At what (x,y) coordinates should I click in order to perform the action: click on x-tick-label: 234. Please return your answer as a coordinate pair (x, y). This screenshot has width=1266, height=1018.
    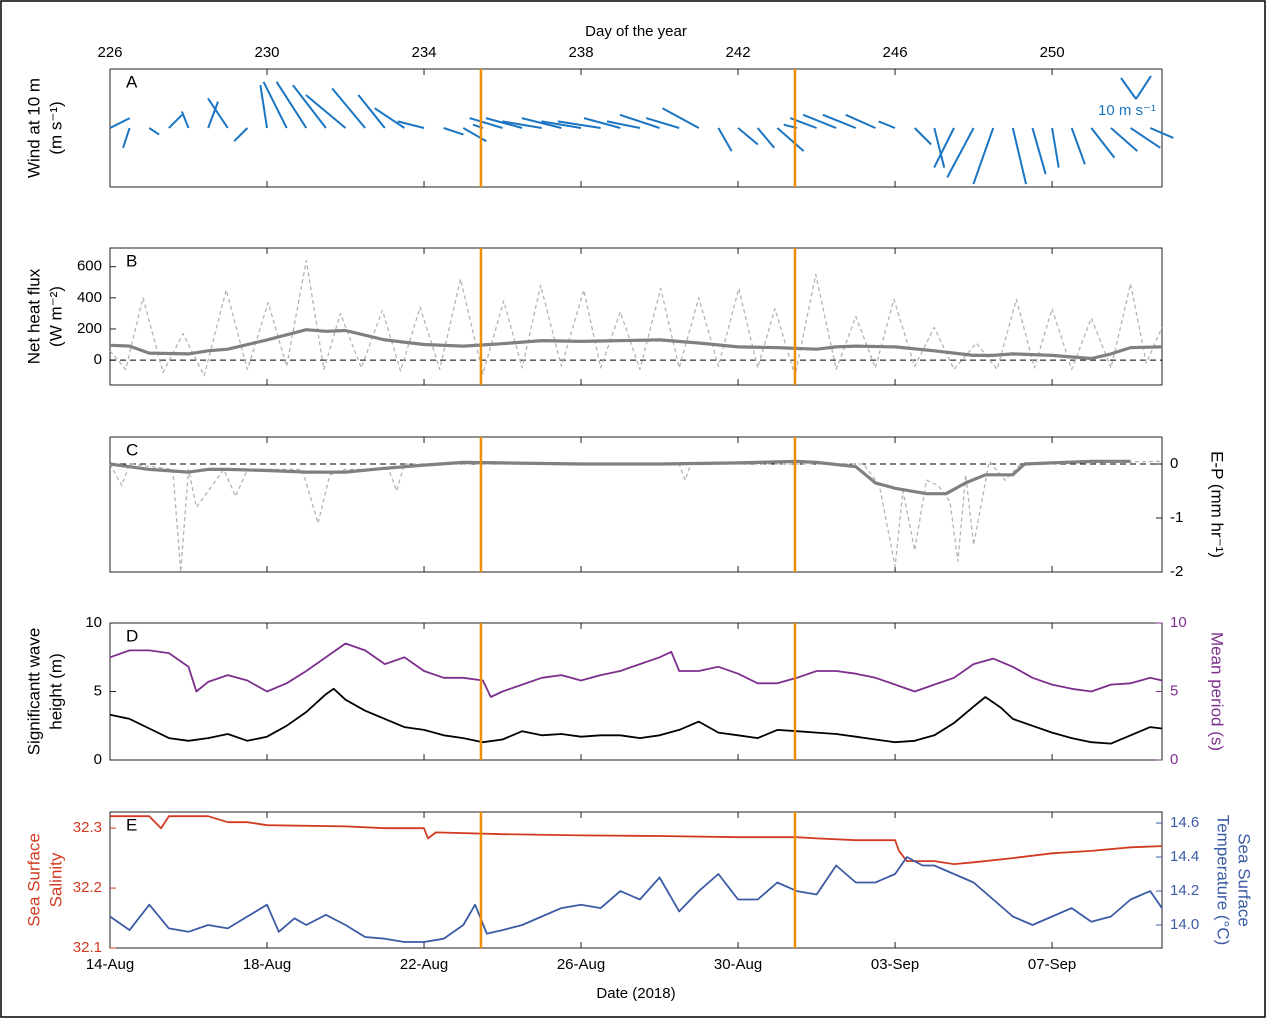
    Looking at the image, I should click on (424, 52).